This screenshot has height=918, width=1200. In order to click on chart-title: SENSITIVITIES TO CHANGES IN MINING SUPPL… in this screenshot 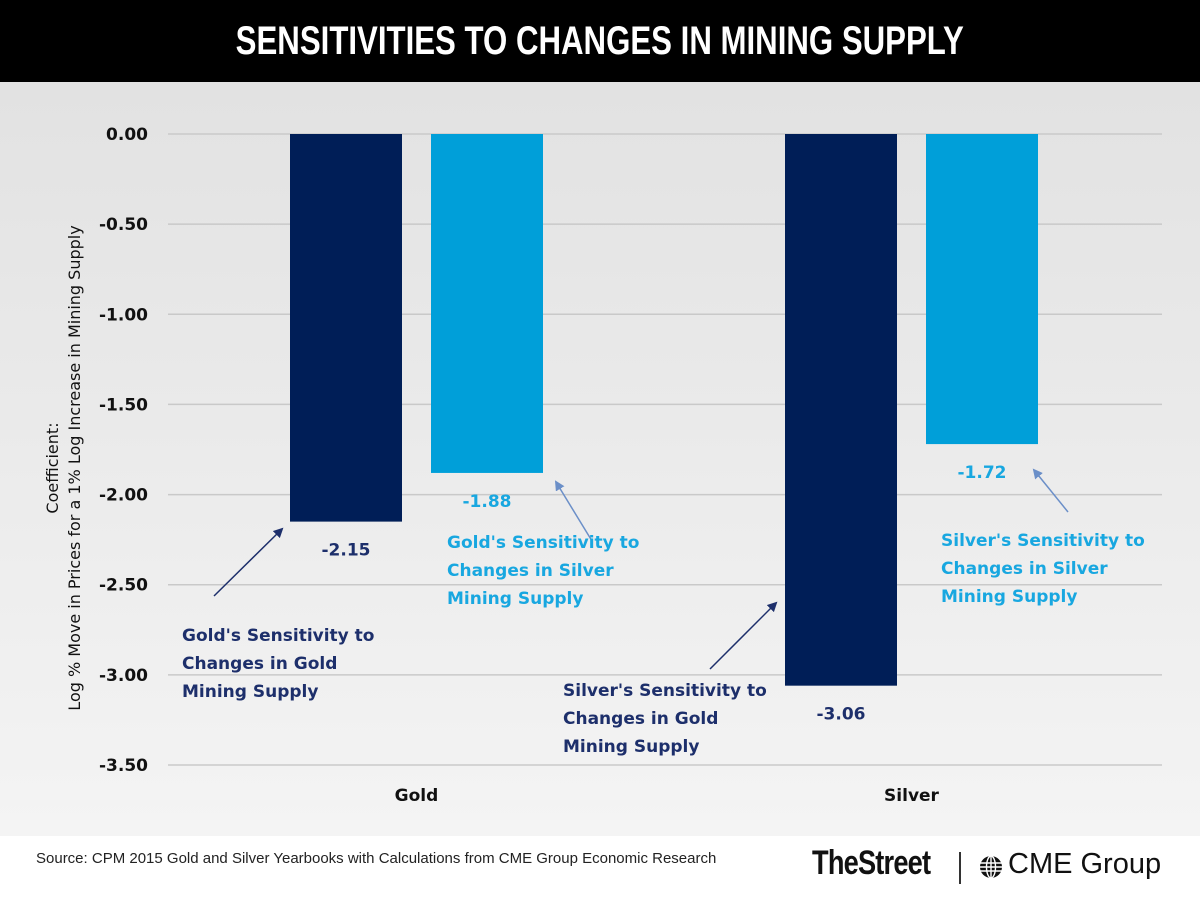, I will do `click(600, 40)`.